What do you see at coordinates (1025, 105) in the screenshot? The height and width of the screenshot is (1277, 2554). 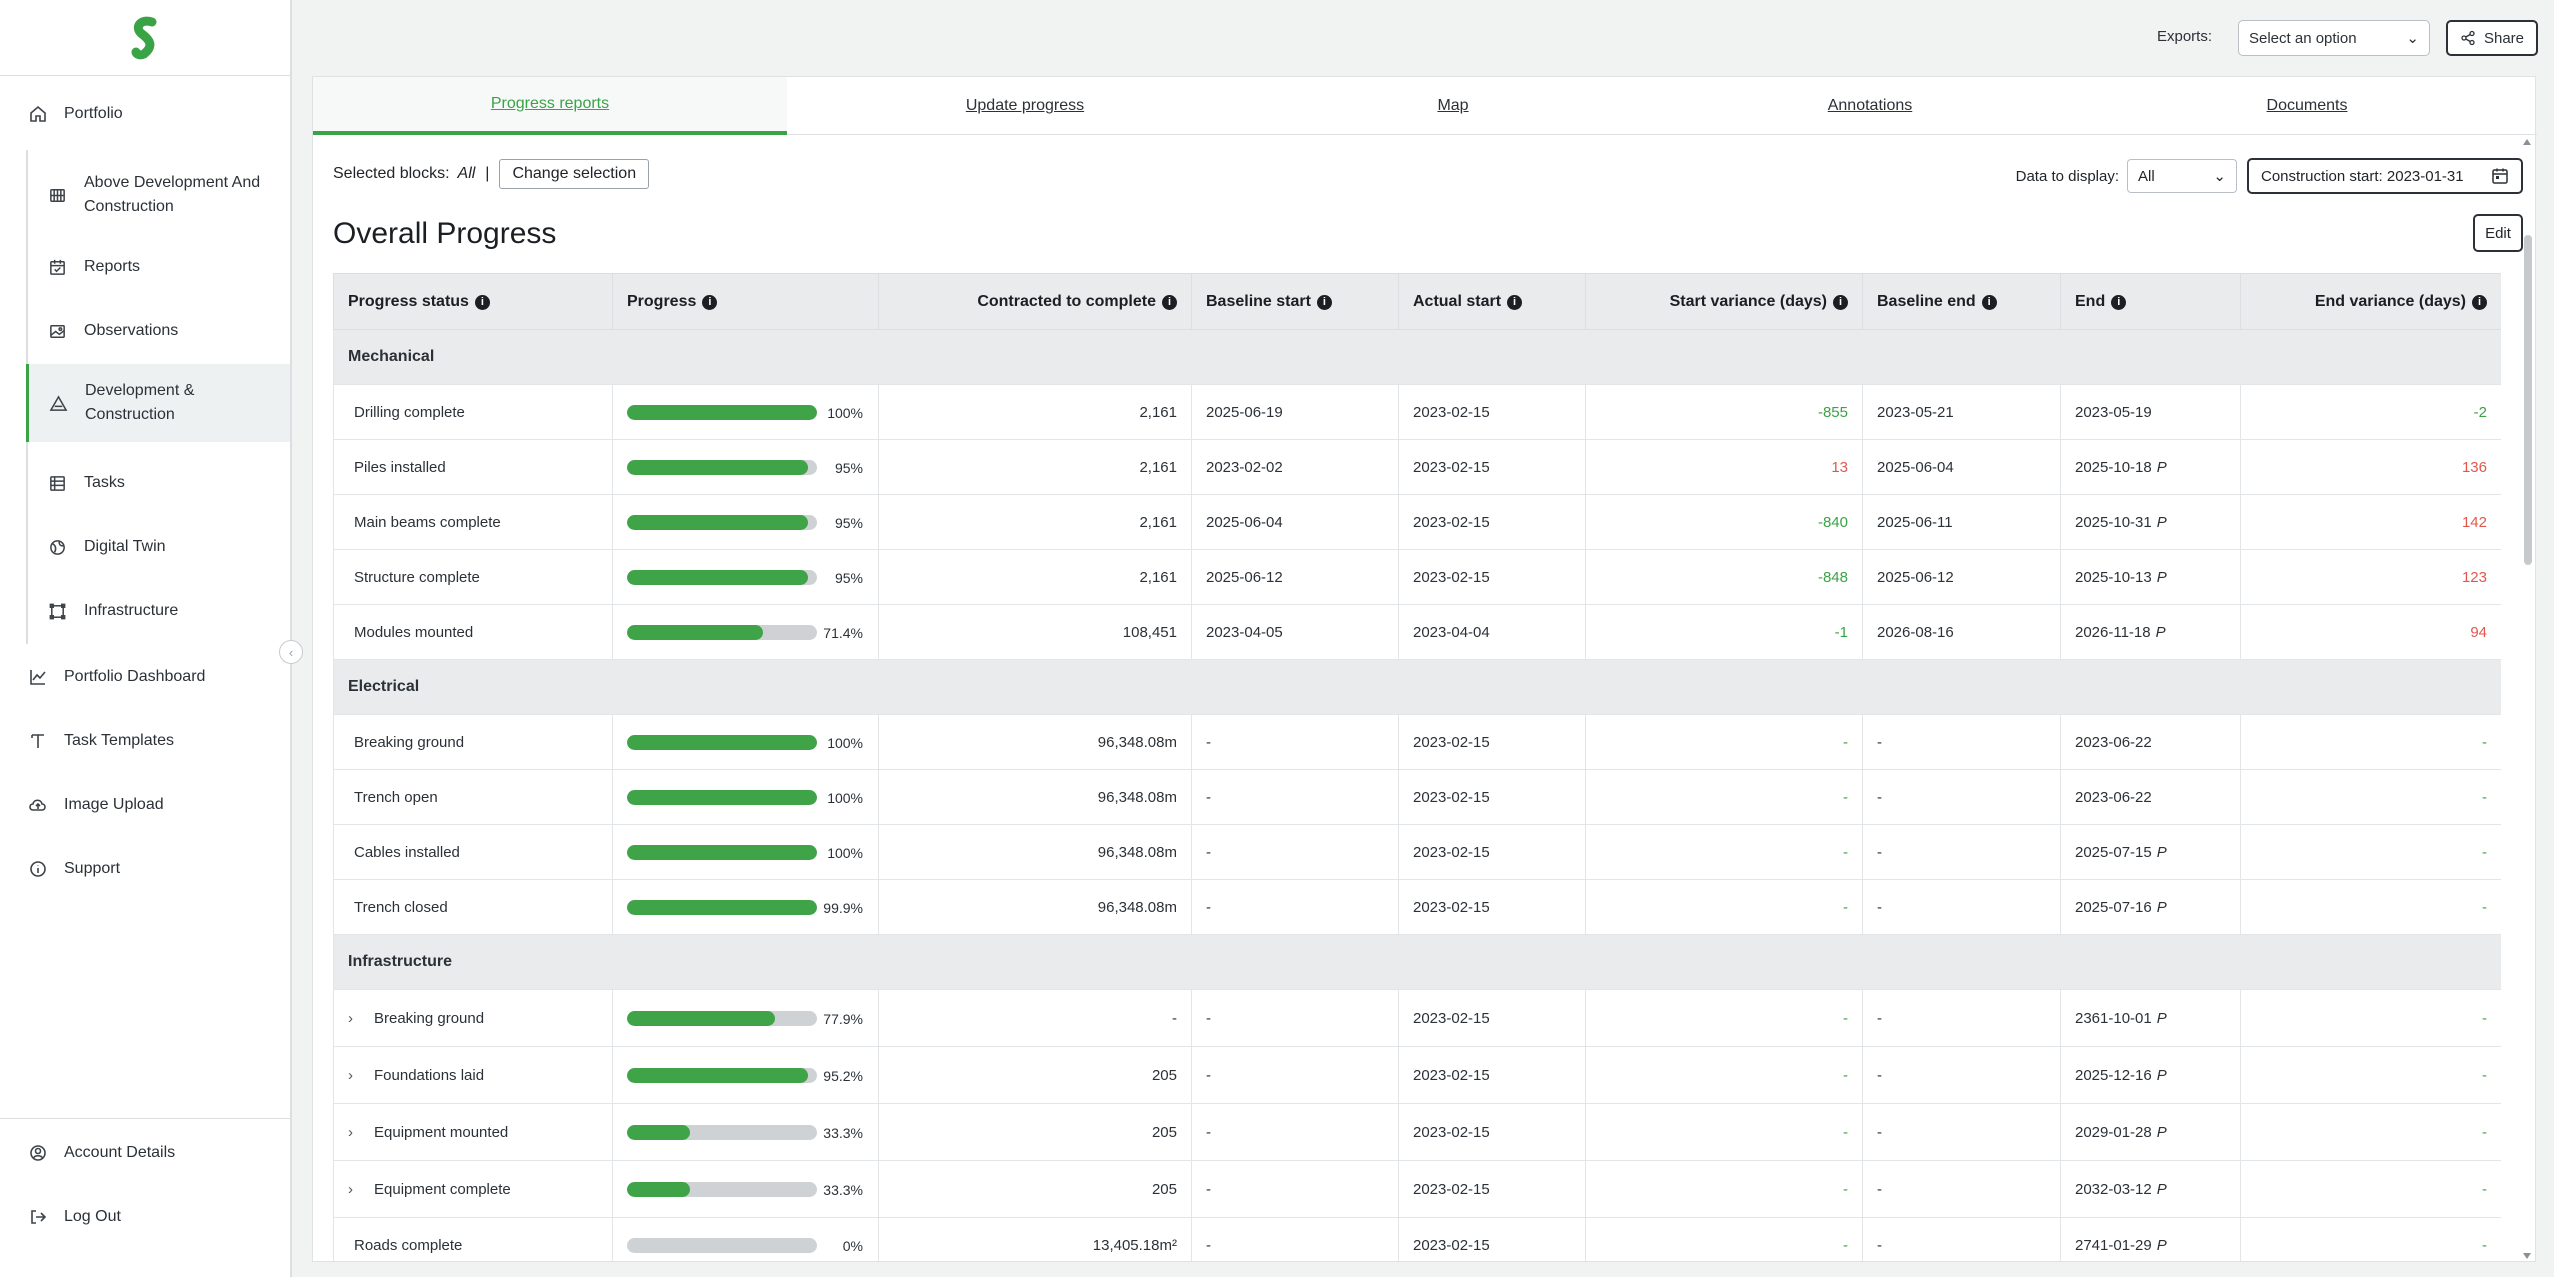 I see `tab-update-progress: Update progress` at bounding box center [1025, 105].